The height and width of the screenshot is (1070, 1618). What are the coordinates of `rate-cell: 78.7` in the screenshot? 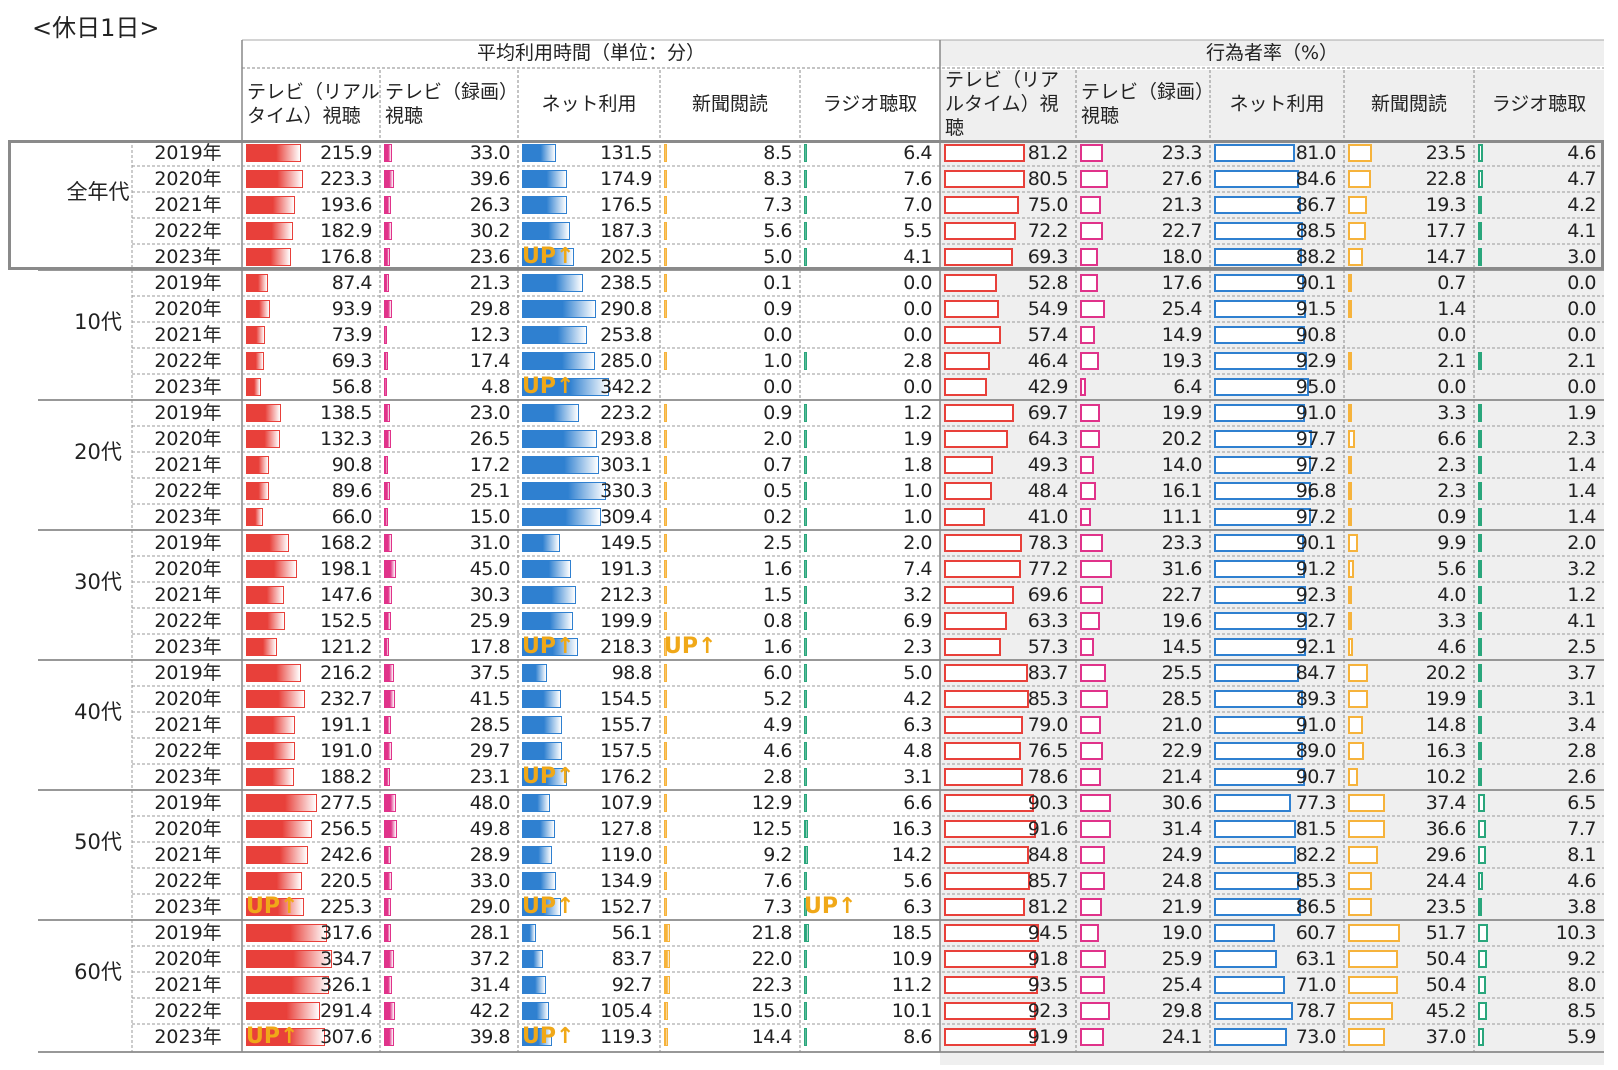 It's located at (1277, 1011).